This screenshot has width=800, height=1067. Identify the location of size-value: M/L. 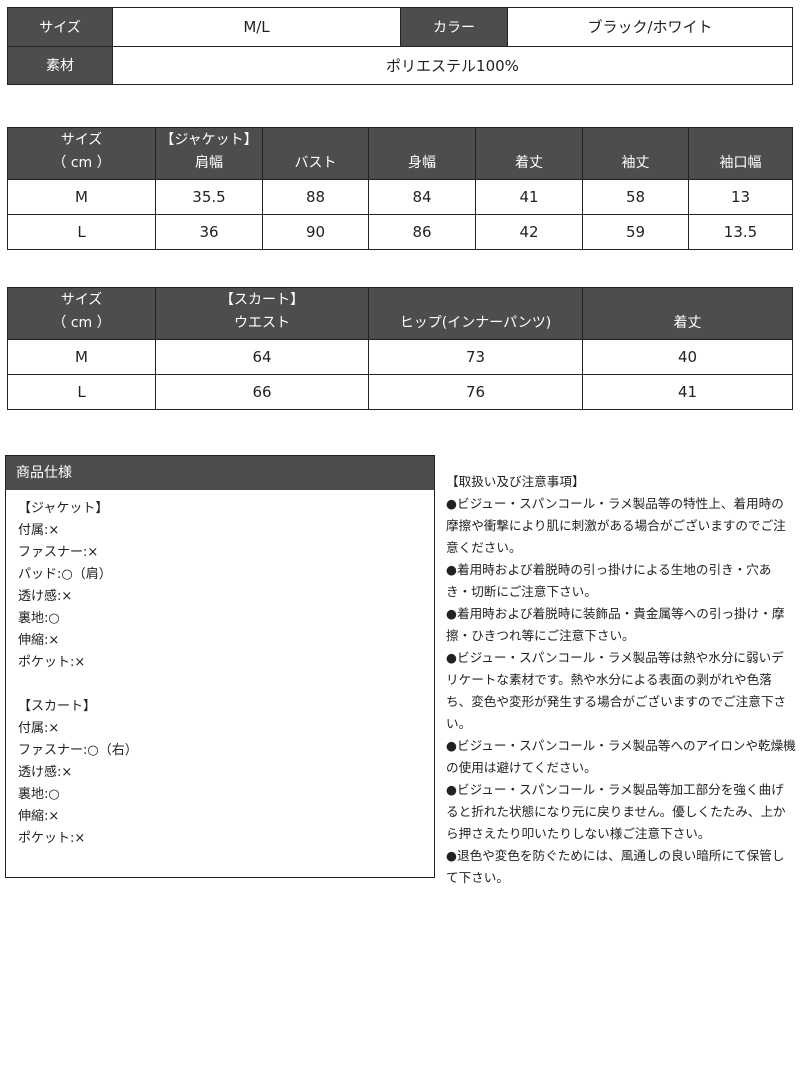
(256, 27).